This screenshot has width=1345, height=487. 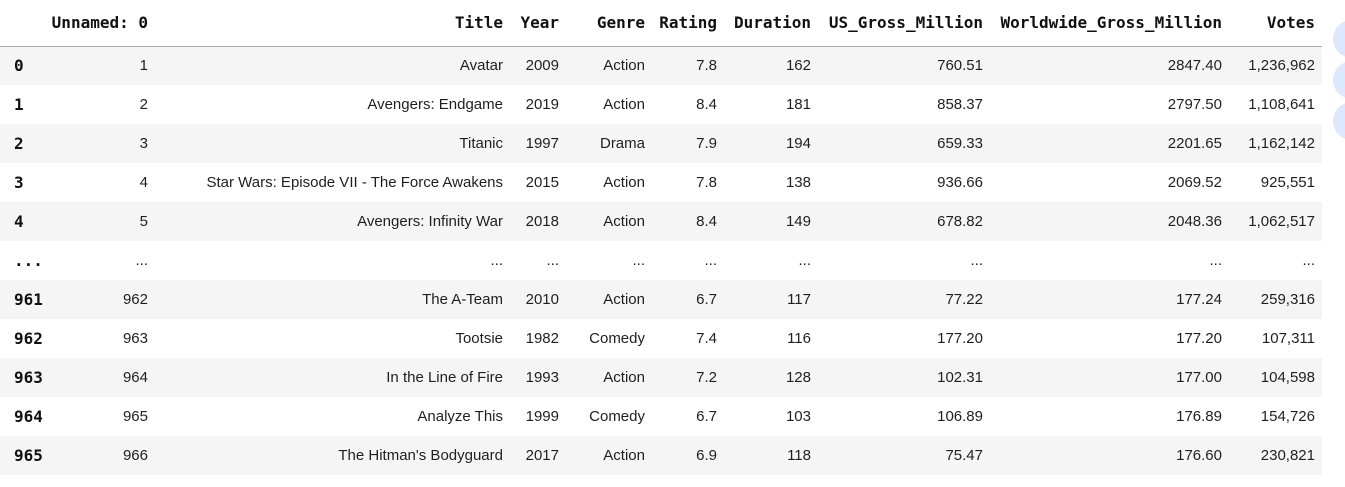 I want to click on cell: 259,316, so click(x=1287, y=299).